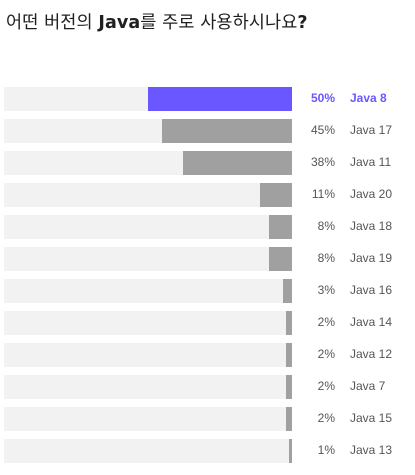 The width and height of the screenshot is (415, 475). What do you see at coordinates (302, 23) in the screenshot?
I see `title-mark: ?` at bounding box center [302, 23].